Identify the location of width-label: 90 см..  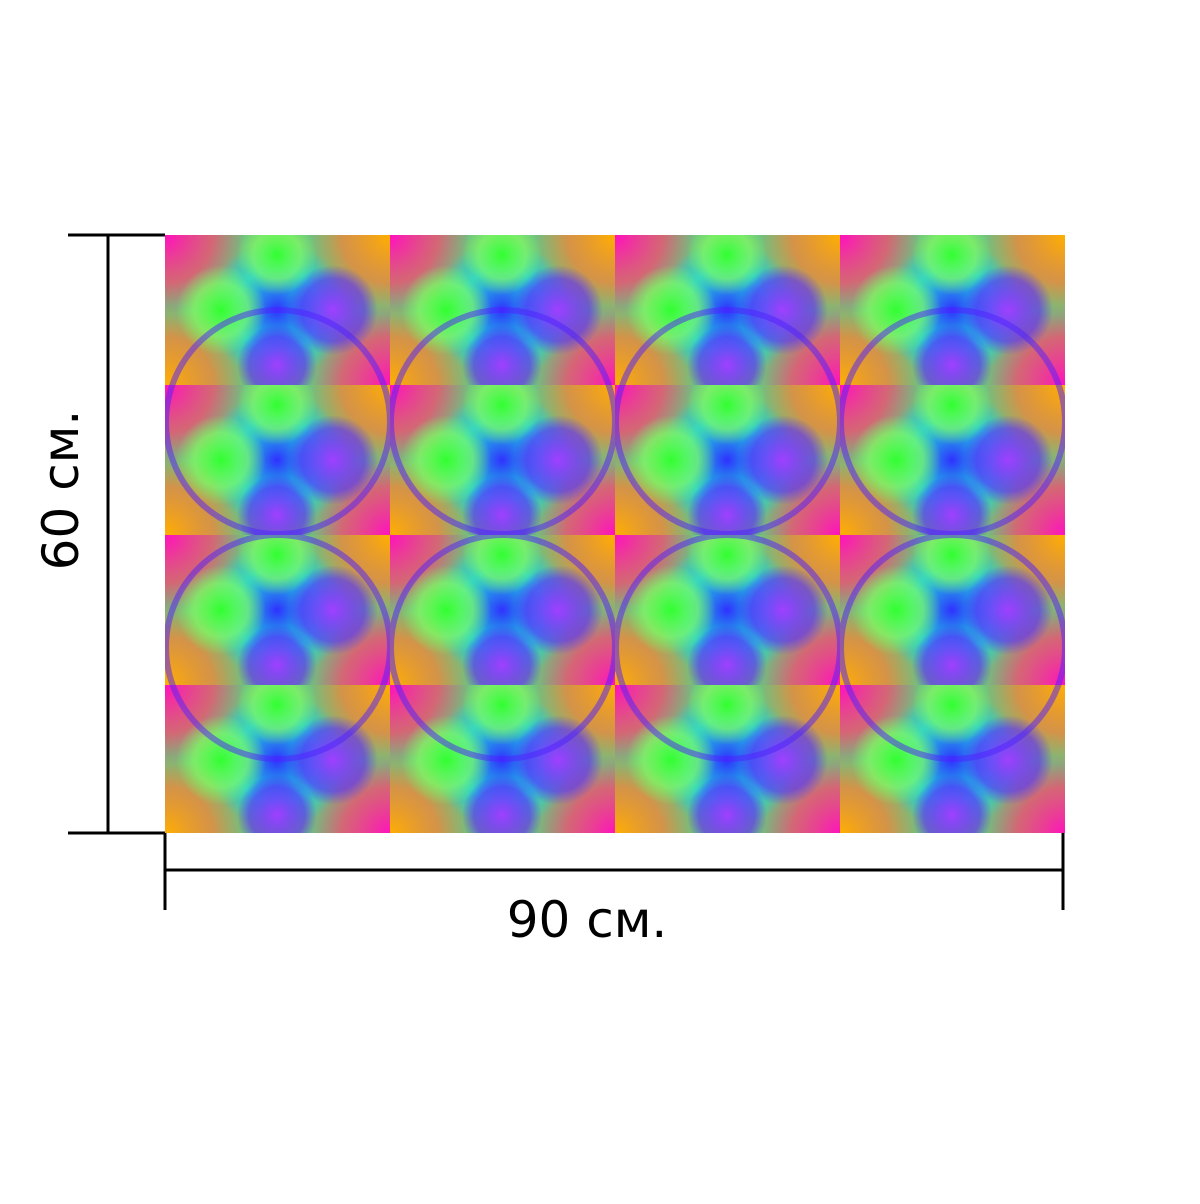
(587, 920).